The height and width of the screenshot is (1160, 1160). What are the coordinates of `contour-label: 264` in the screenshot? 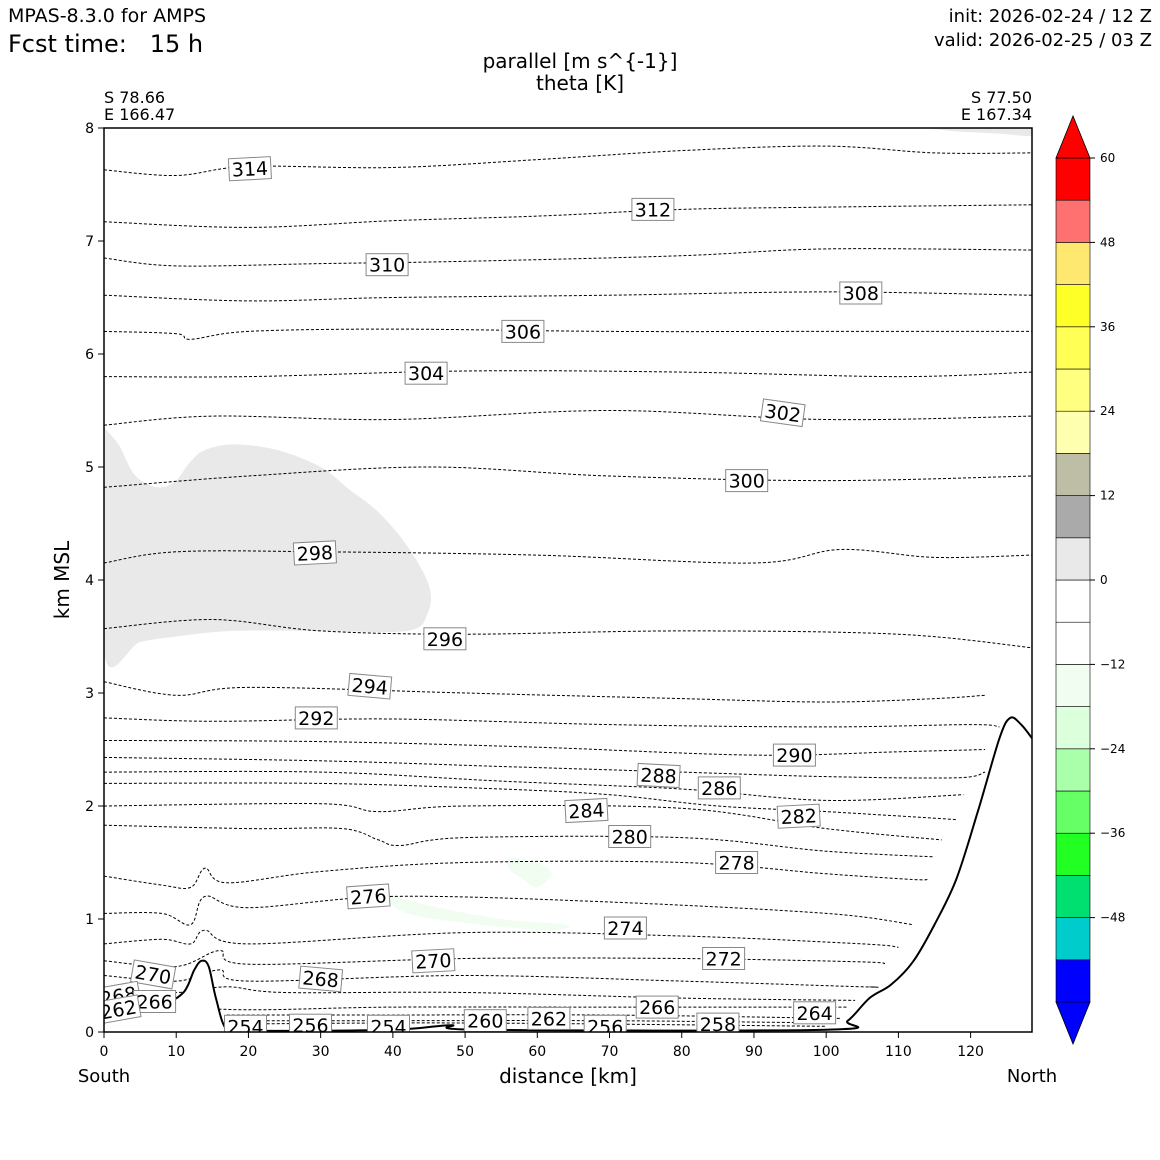 It's located at (815, 1013).